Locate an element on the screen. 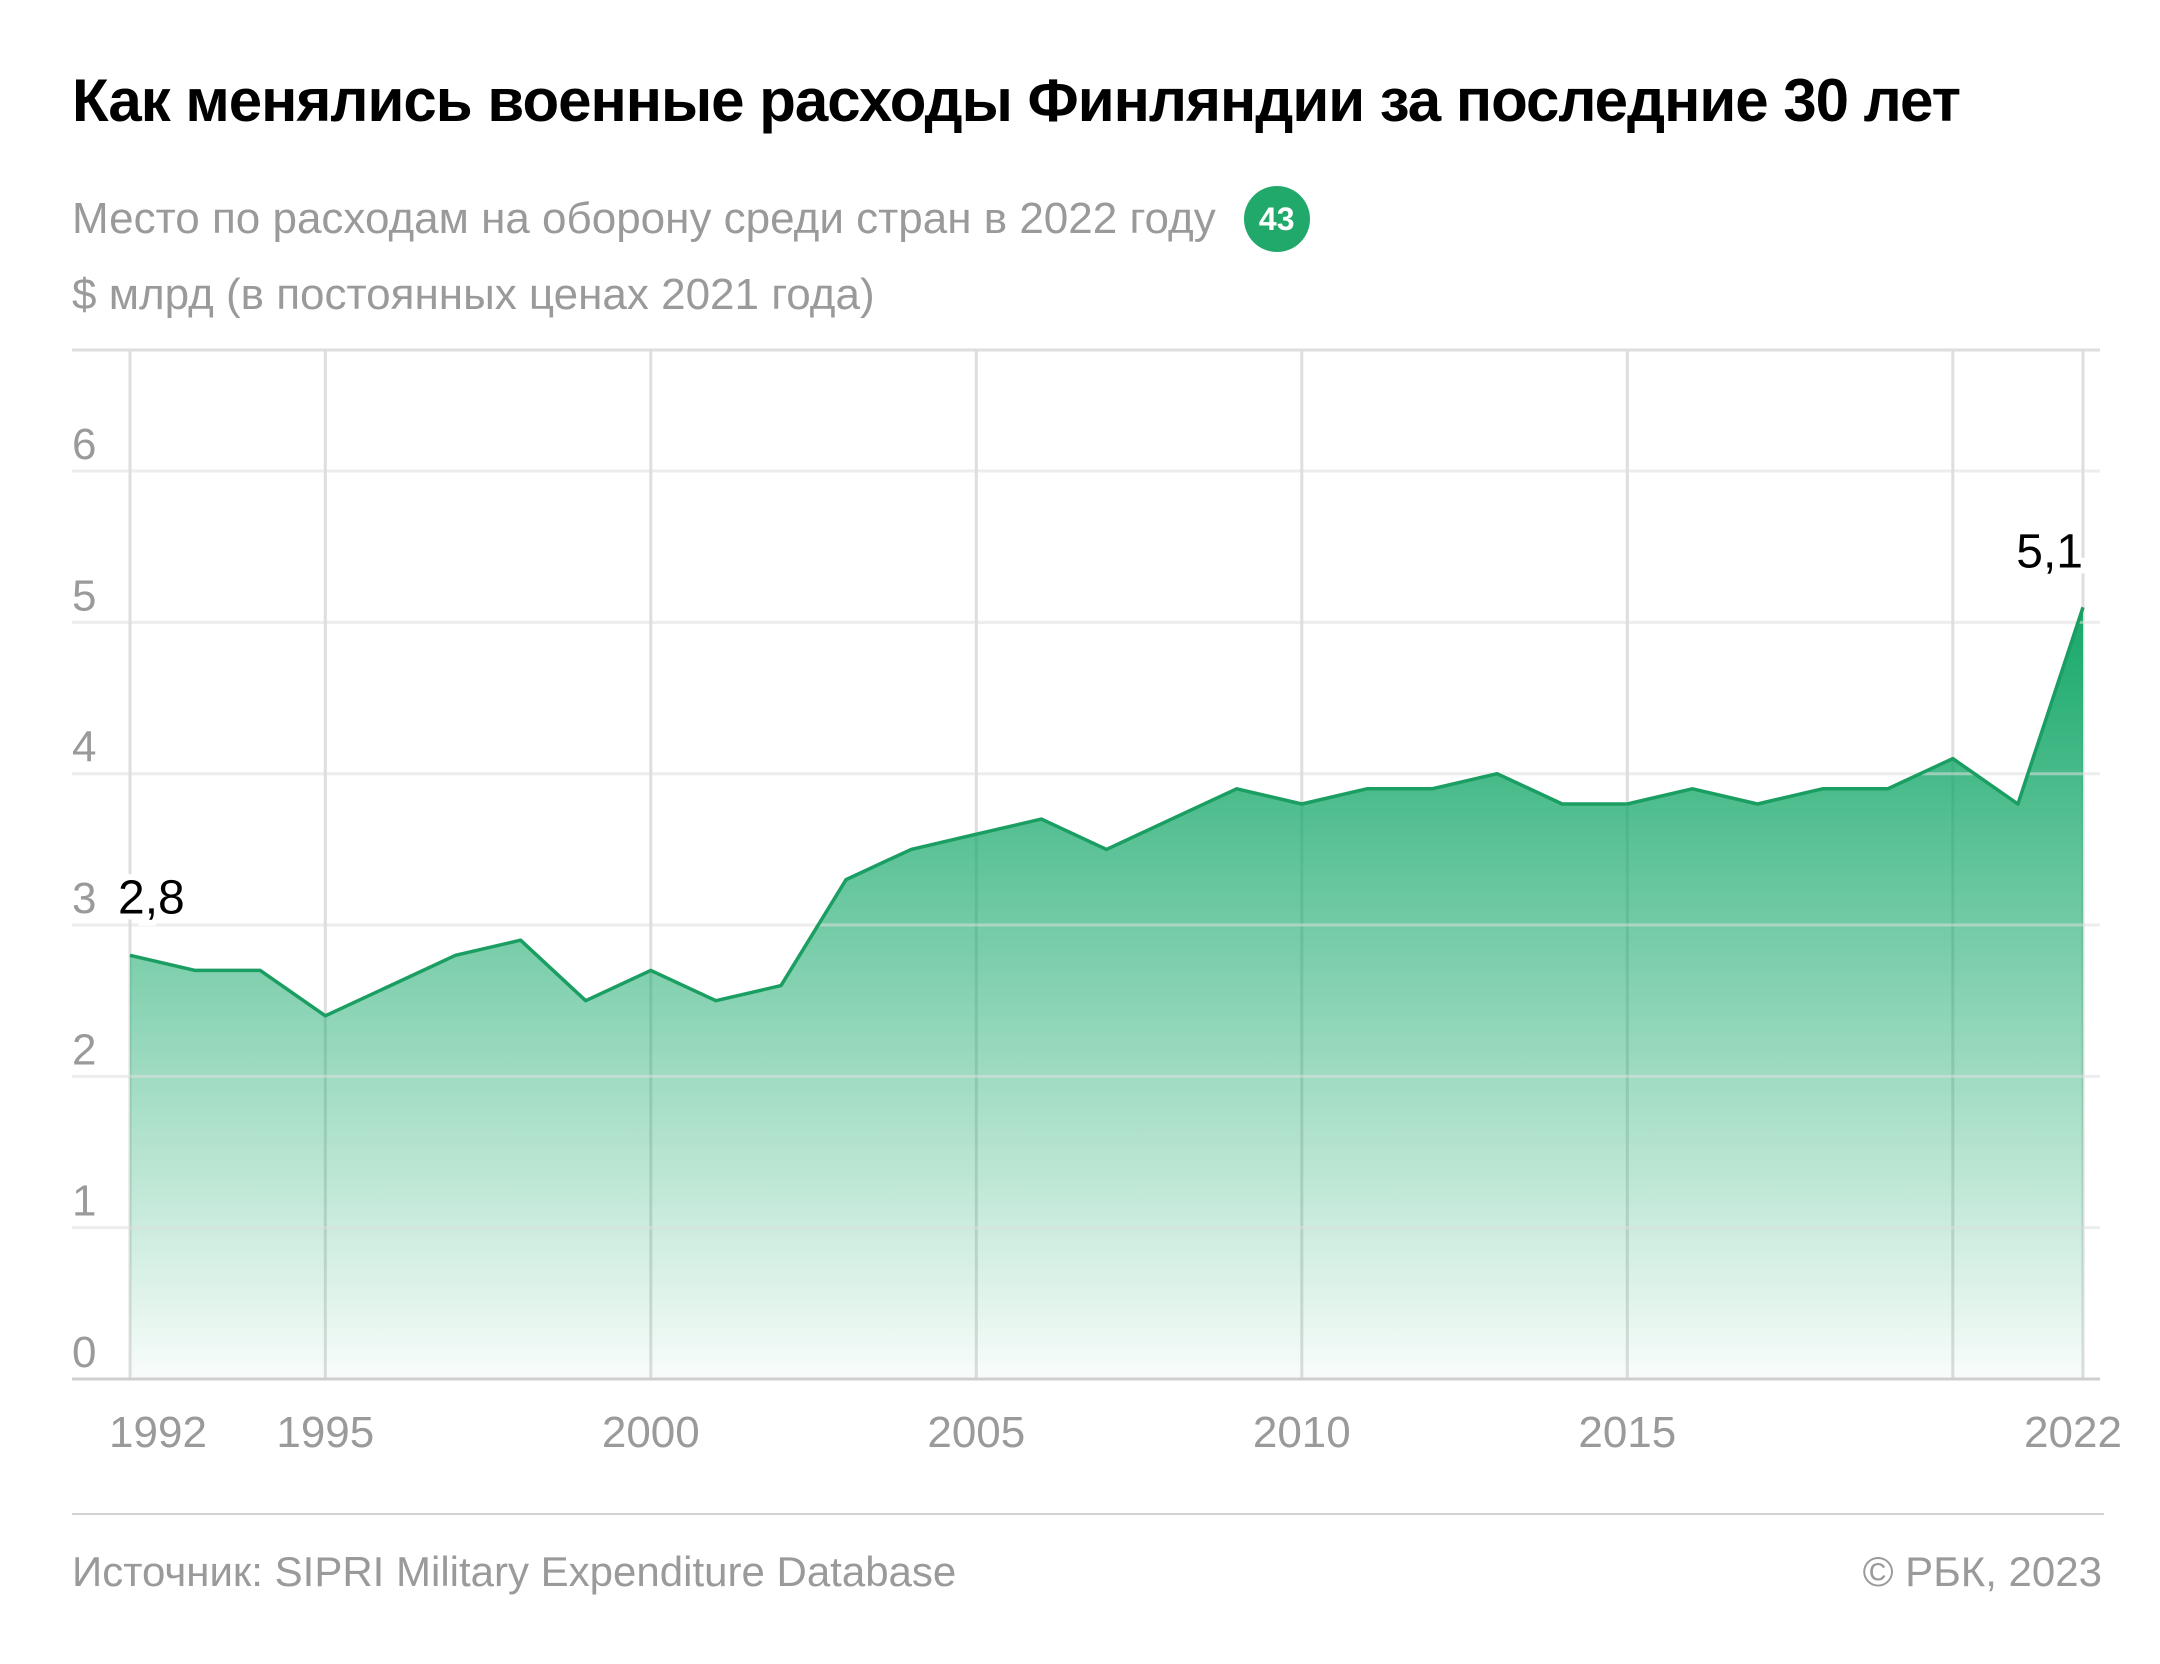 This screenshot has height=1664, width=2160. x-tick-label: 1992 is located at coordinates (158, 1432).